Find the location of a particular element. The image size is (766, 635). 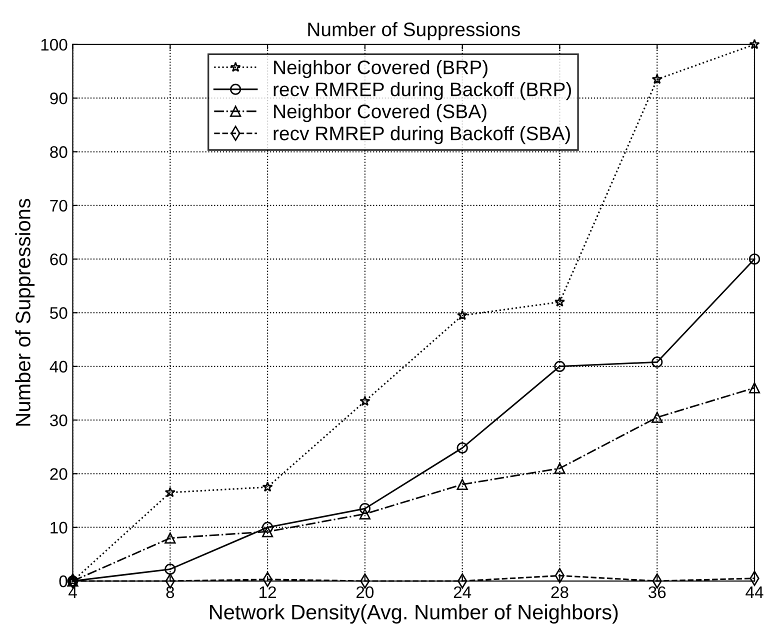

x-tick-label: 28 is located at coordinates (559, 592).